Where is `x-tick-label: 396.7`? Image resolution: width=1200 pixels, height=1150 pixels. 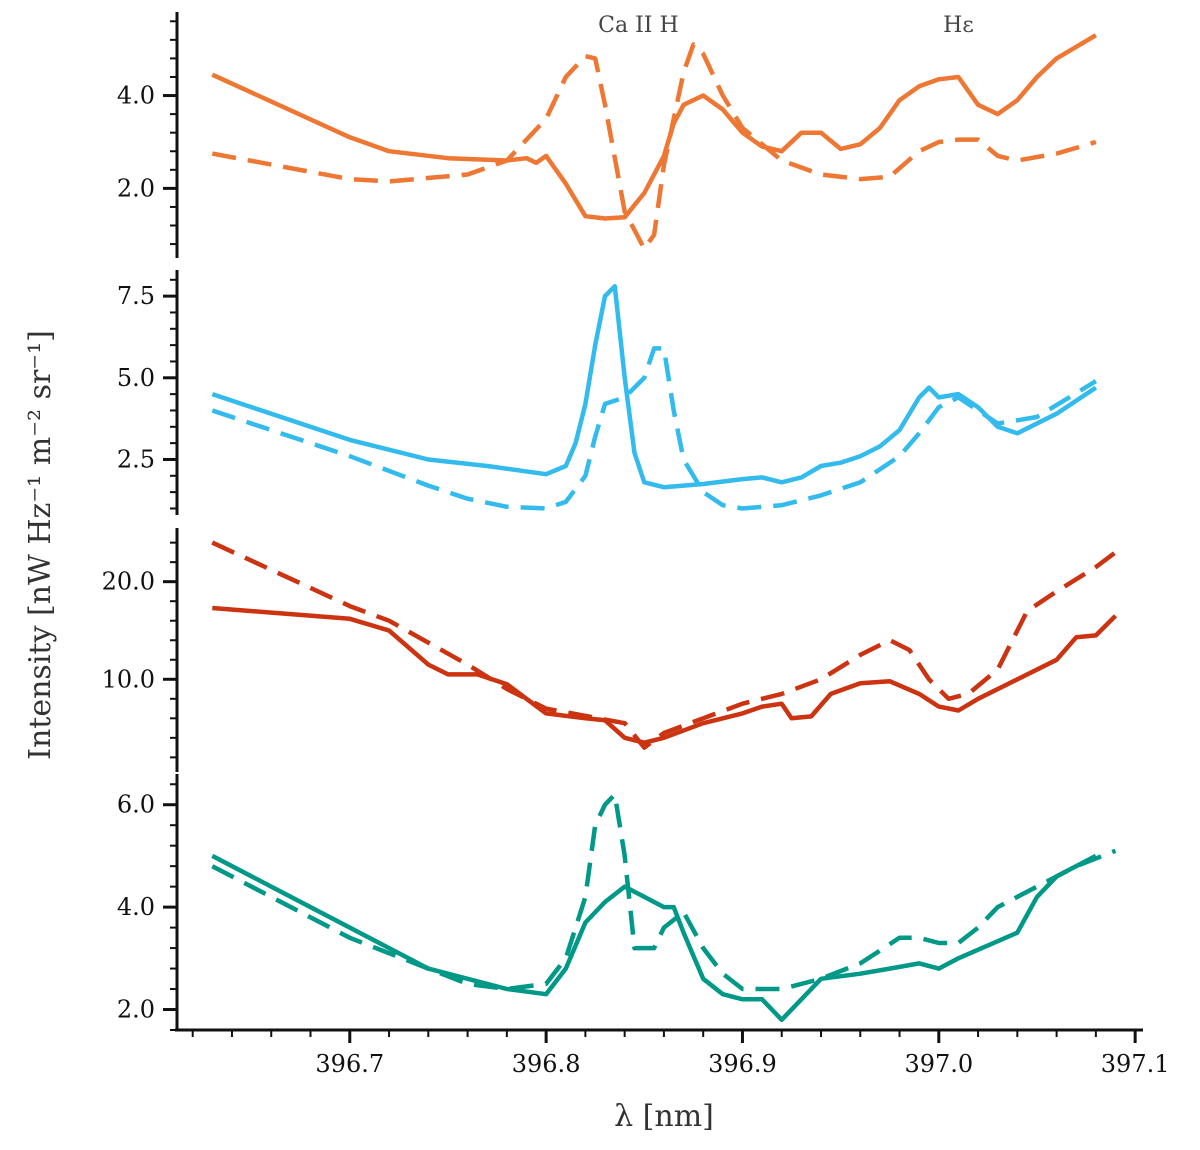
x-tick-label: 396.7 is located at coordinates (349, 1064).